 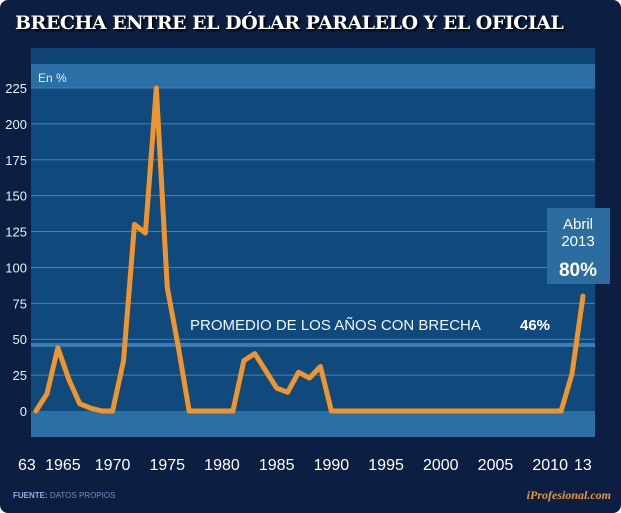 I want to click on x-tick-label: 1970, so click(x=113, y=465).